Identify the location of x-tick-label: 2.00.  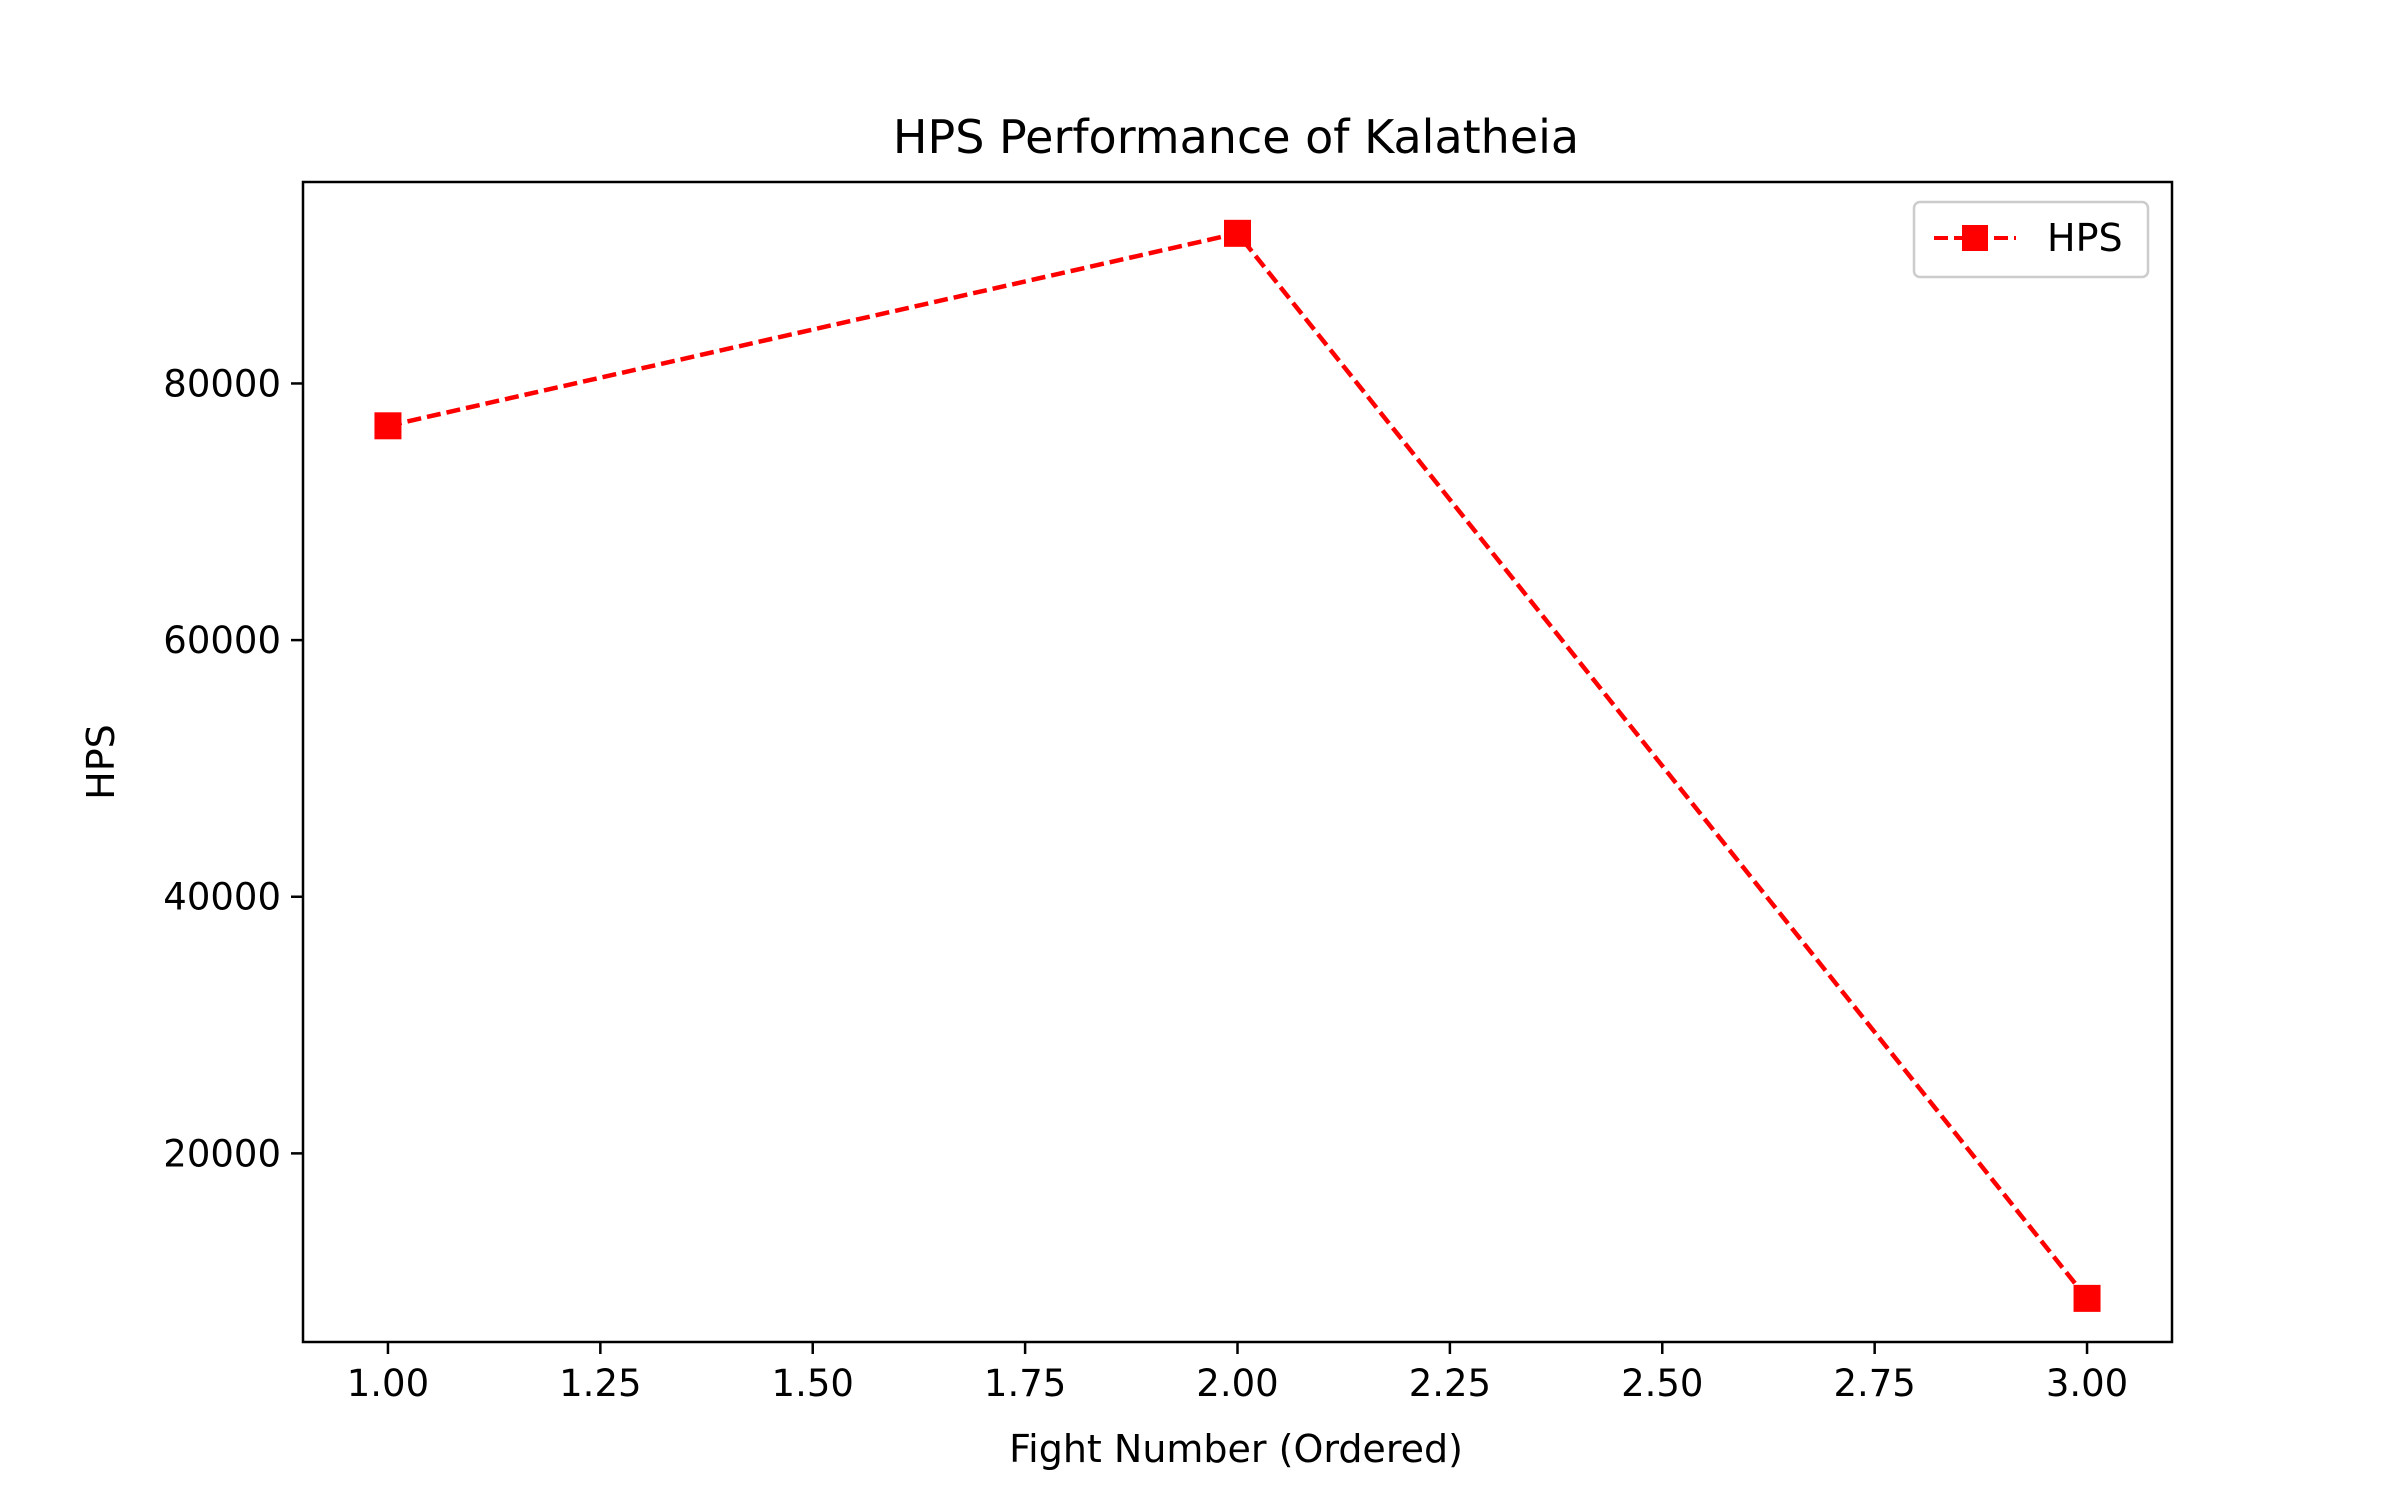
(1237, 1383).